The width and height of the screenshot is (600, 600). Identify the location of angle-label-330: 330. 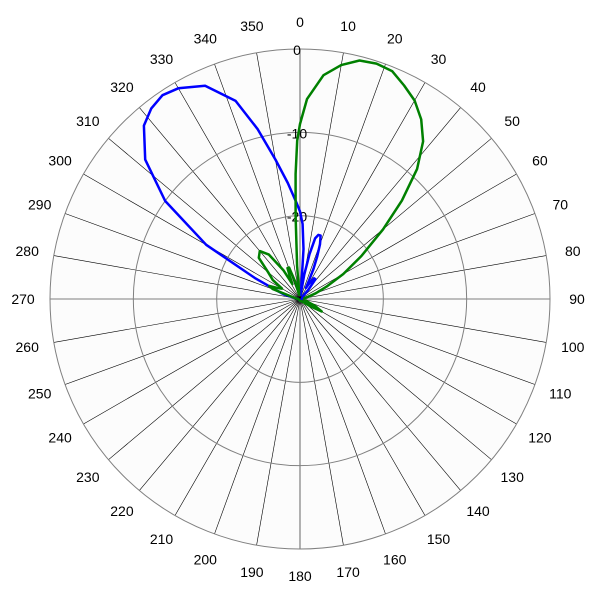
(162, 59).